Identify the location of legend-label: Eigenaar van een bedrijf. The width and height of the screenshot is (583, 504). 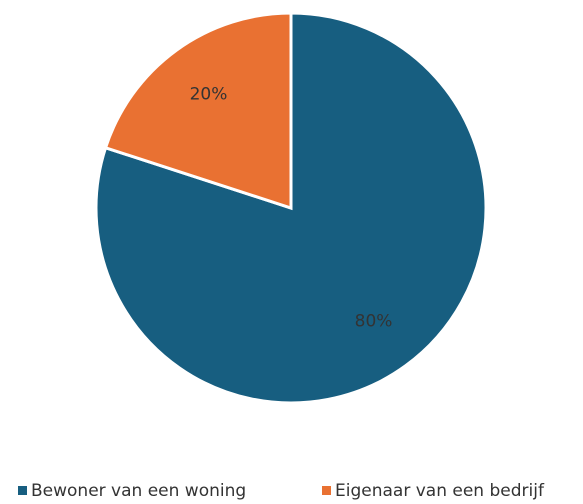
(440, 491).